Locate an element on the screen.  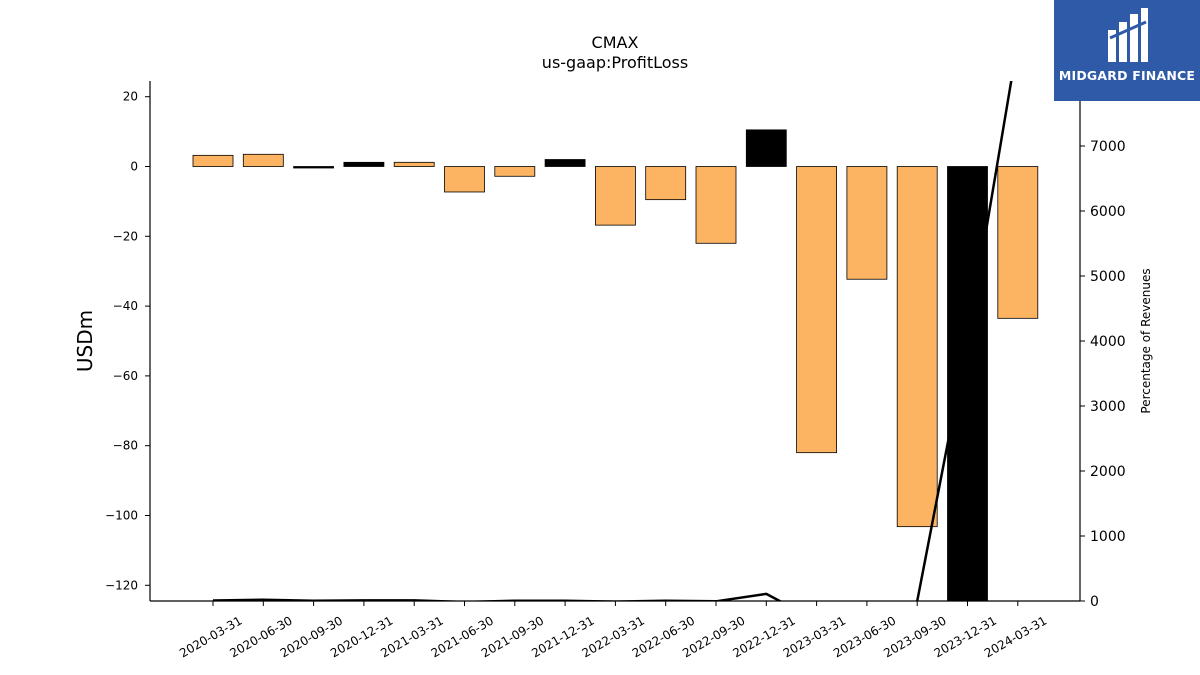
y-tick-label: 0 is located at coordinates (134, 167).